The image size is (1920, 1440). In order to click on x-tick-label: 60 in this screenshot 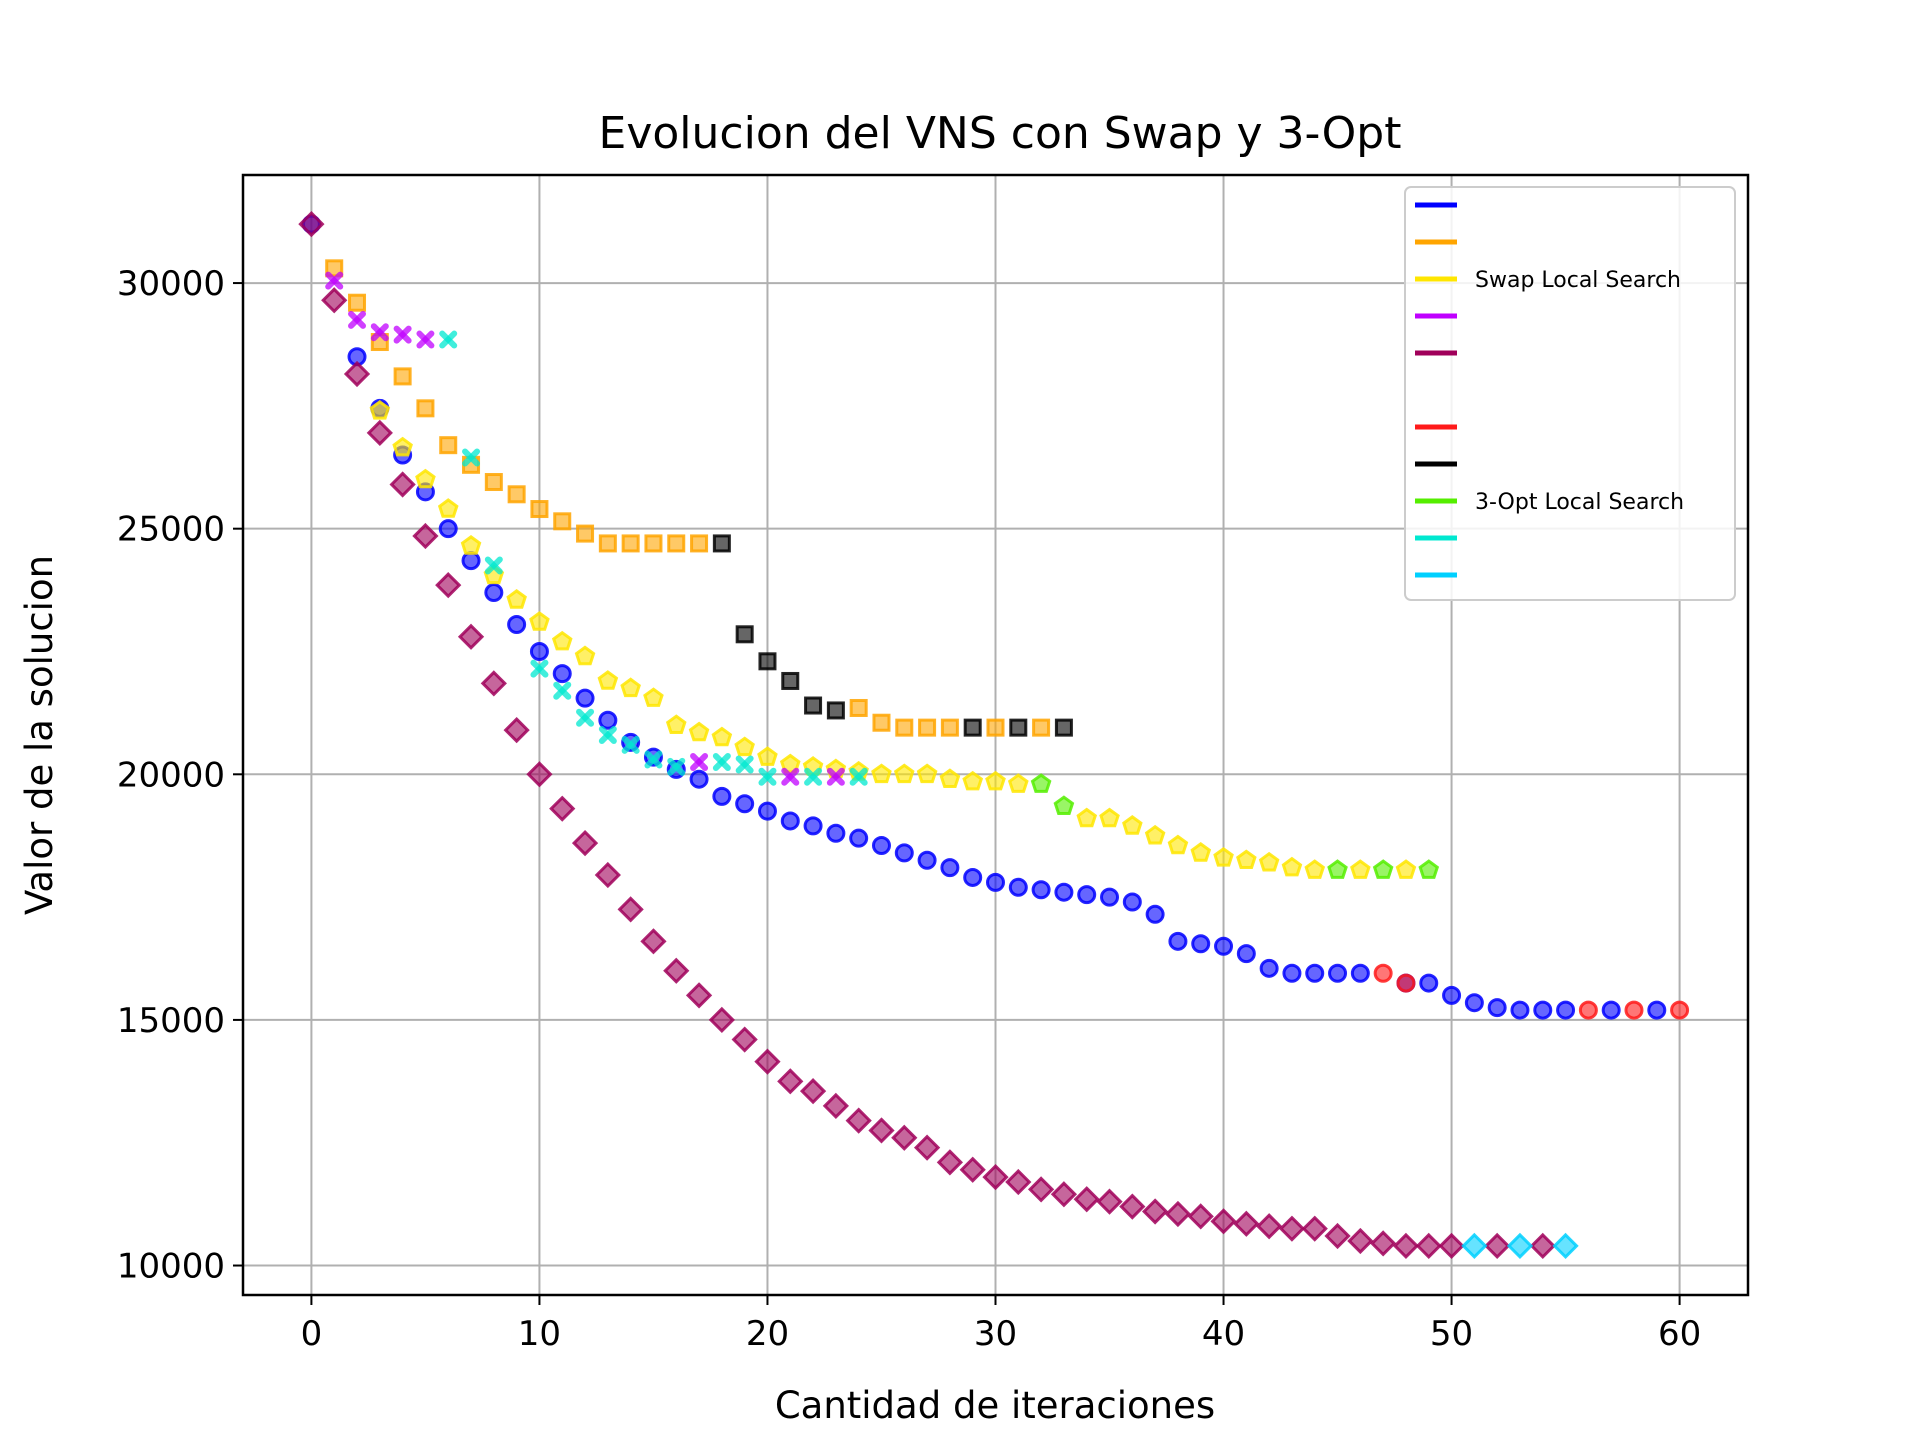, I will do `click(1679, 1334)`.